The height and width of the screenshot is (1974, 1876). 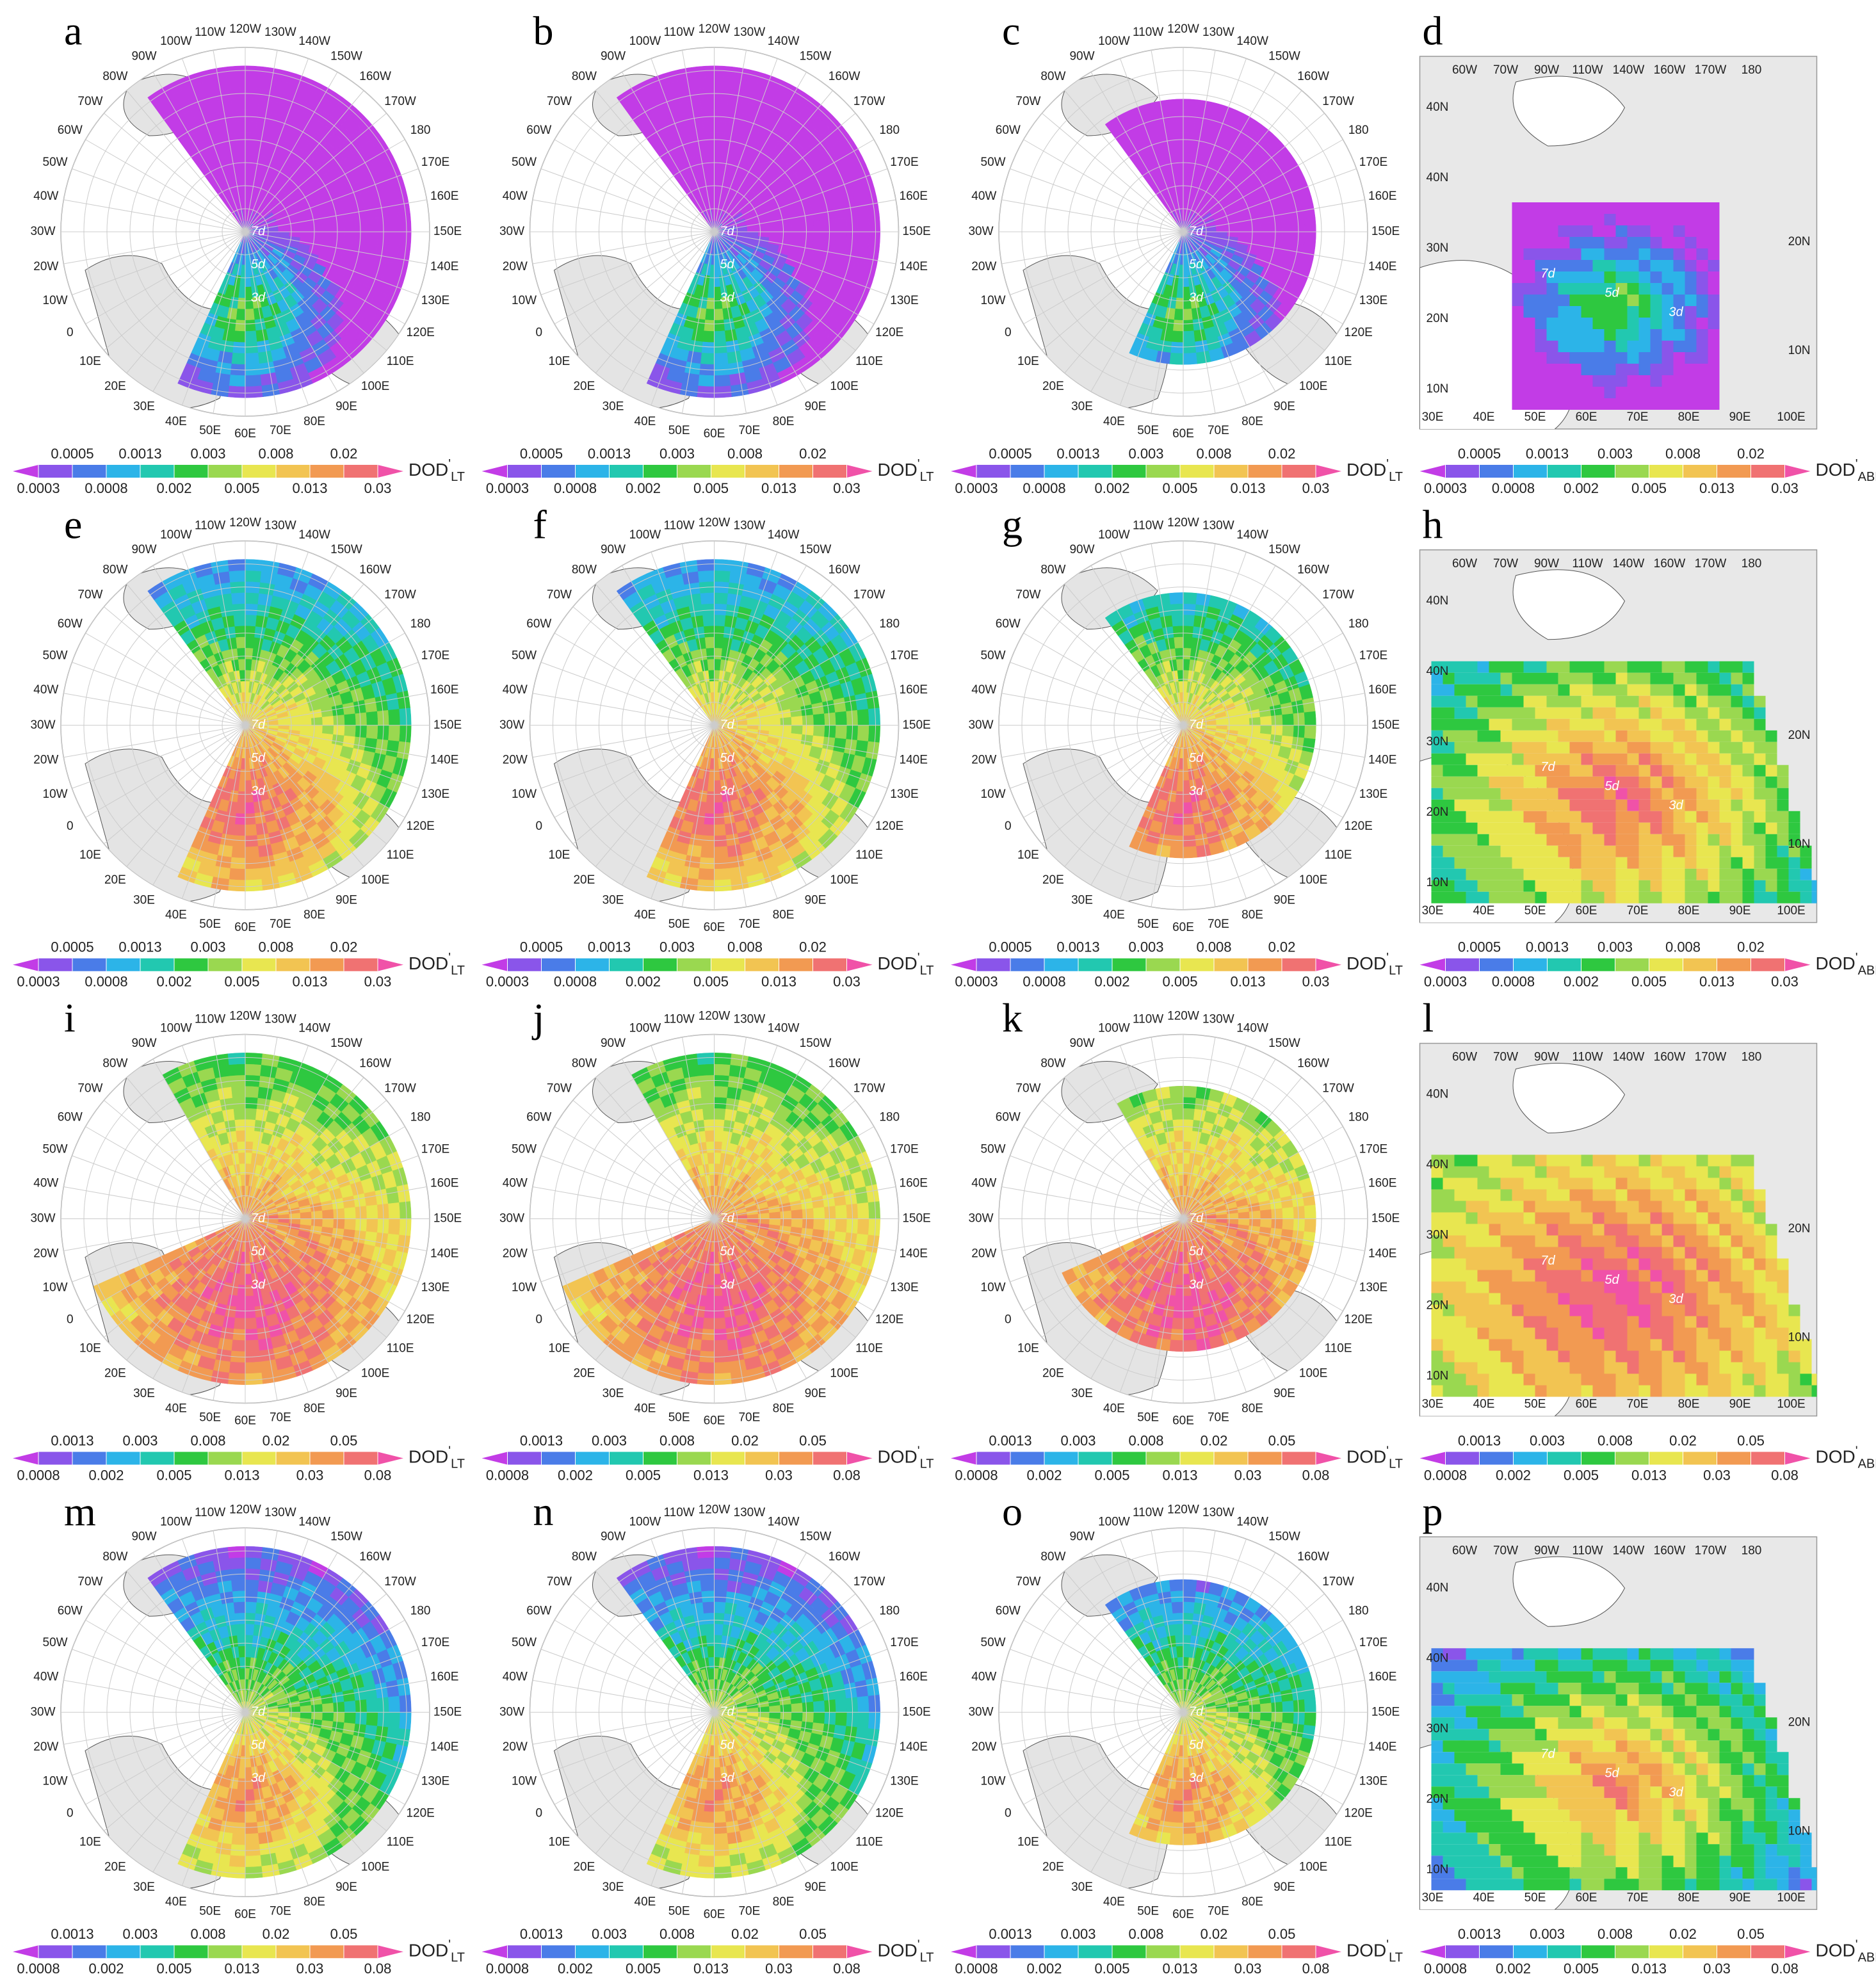 I want to click on lon-label: 50W, so click(x=55, y=656).